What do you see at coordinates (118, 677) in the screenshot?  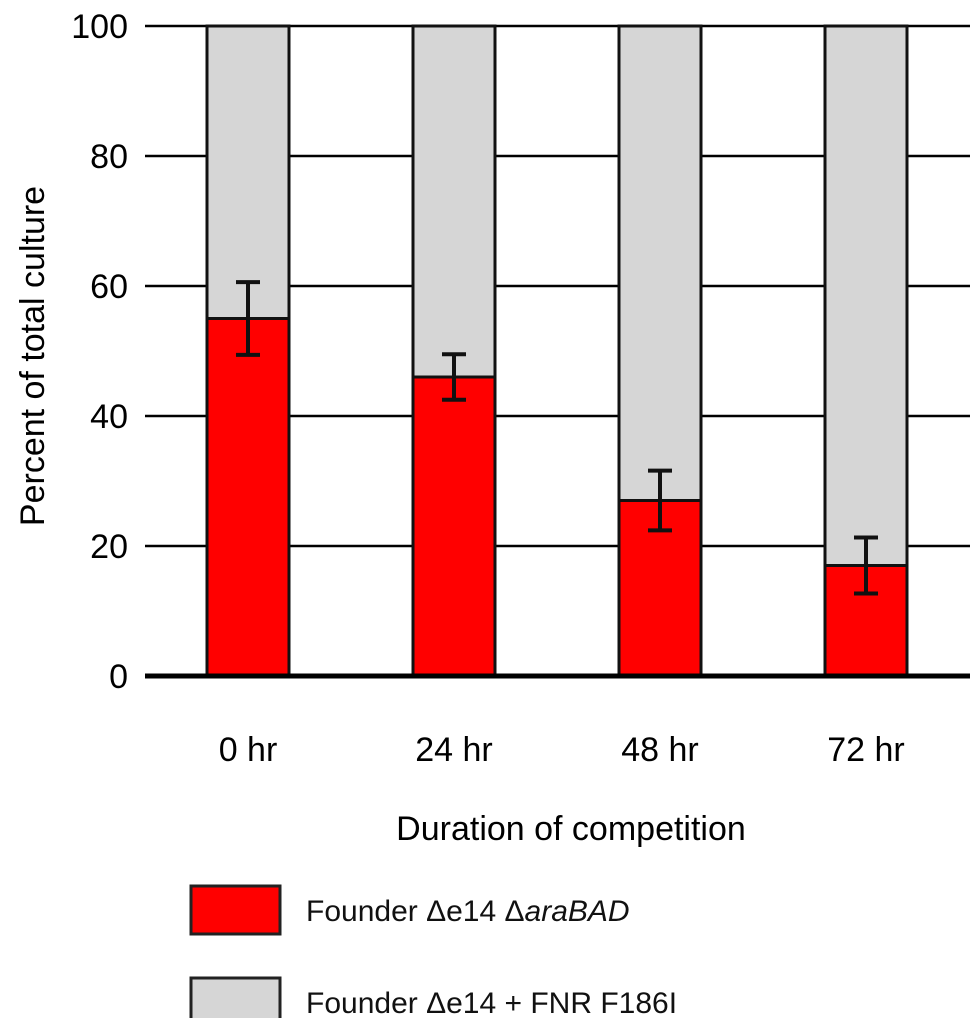 I see `y-tick-label: 0` at bounding box center [118, 677].